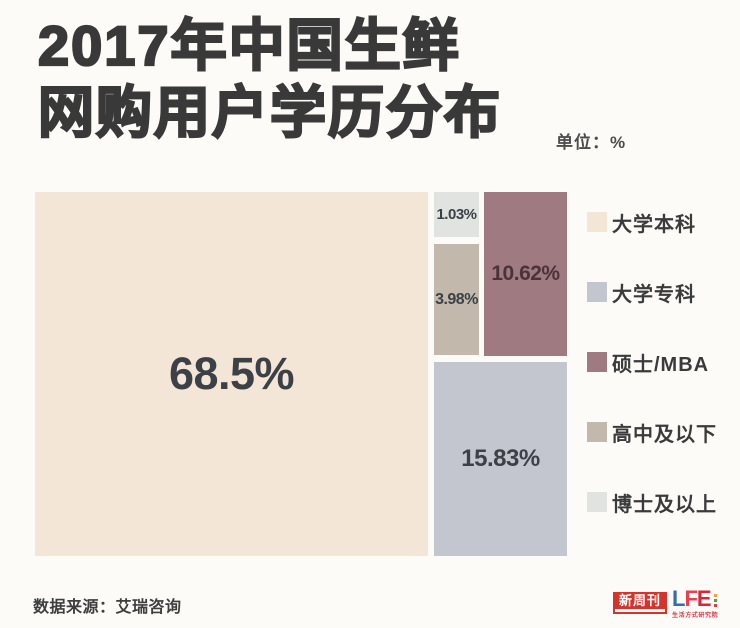 The image size is (740, 628). What do you see at coordinates (597, 502) in the screenshot?
I see `legend-swatch-doctor` at bounding box center [597, 502].